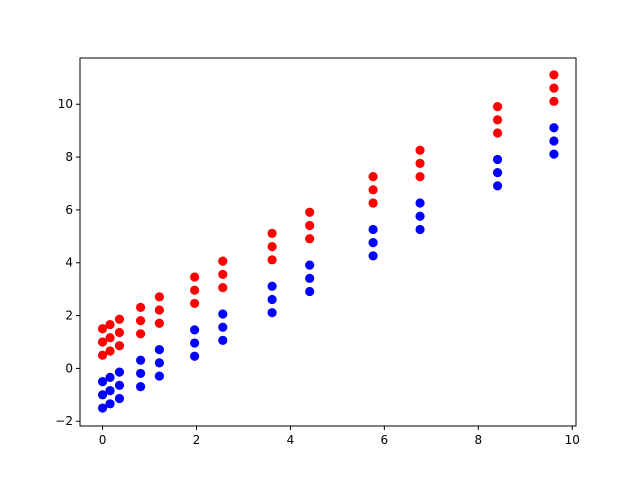 The height and width of the screenshot is (478, 640). What do you see at coordinates (478, 440) in the screenshot?
I see `x-tick-label: 8` at bounding box center [478, 440].